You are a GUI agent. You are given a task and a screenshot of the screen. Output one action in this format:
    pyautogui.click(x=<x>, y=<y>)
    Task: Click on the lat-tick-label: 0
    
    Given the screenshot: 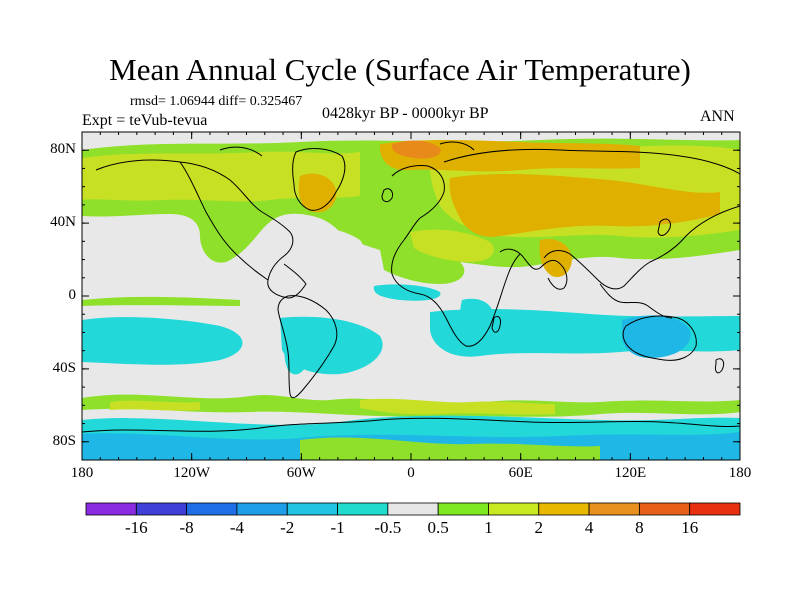 What is the action you would take?
    pyautogui.click(x=72, y=295)
    